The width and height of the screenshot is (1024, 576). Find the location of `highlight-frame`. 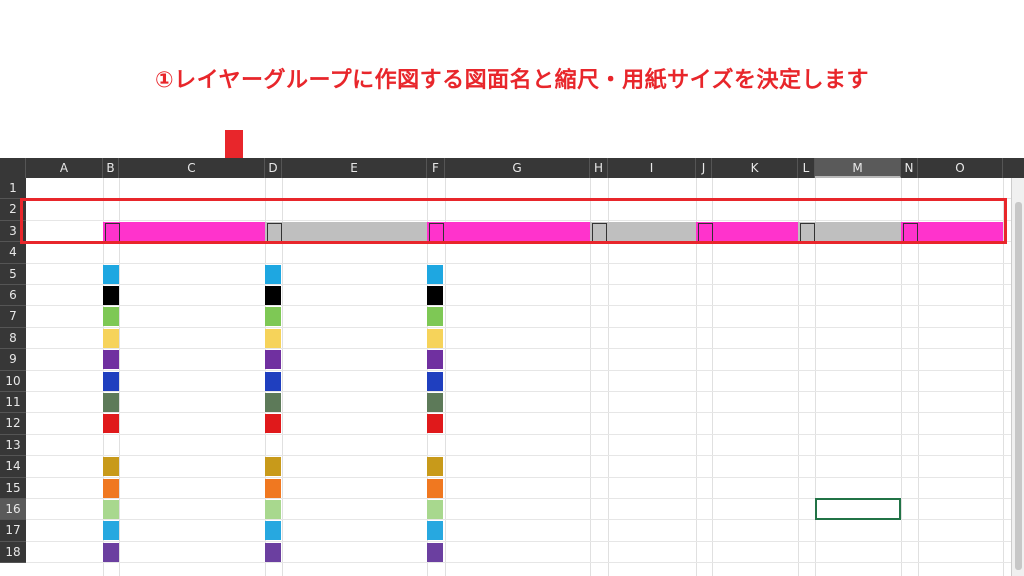

highlight-frame is located at coordinates (513, 221).